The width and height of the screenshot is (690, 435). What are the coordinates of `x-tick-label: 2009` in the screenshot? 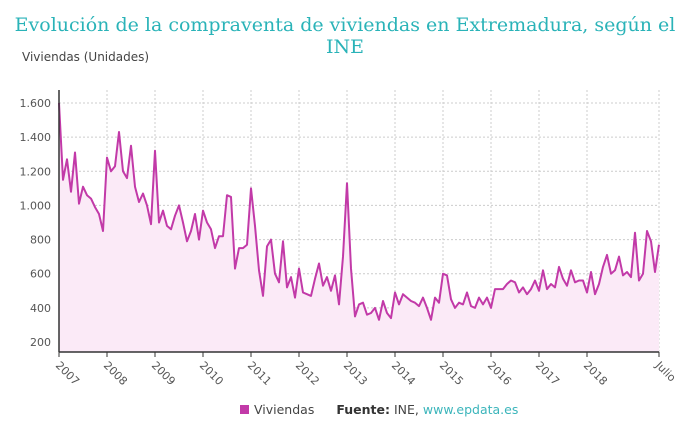 It's located at (163, 373).